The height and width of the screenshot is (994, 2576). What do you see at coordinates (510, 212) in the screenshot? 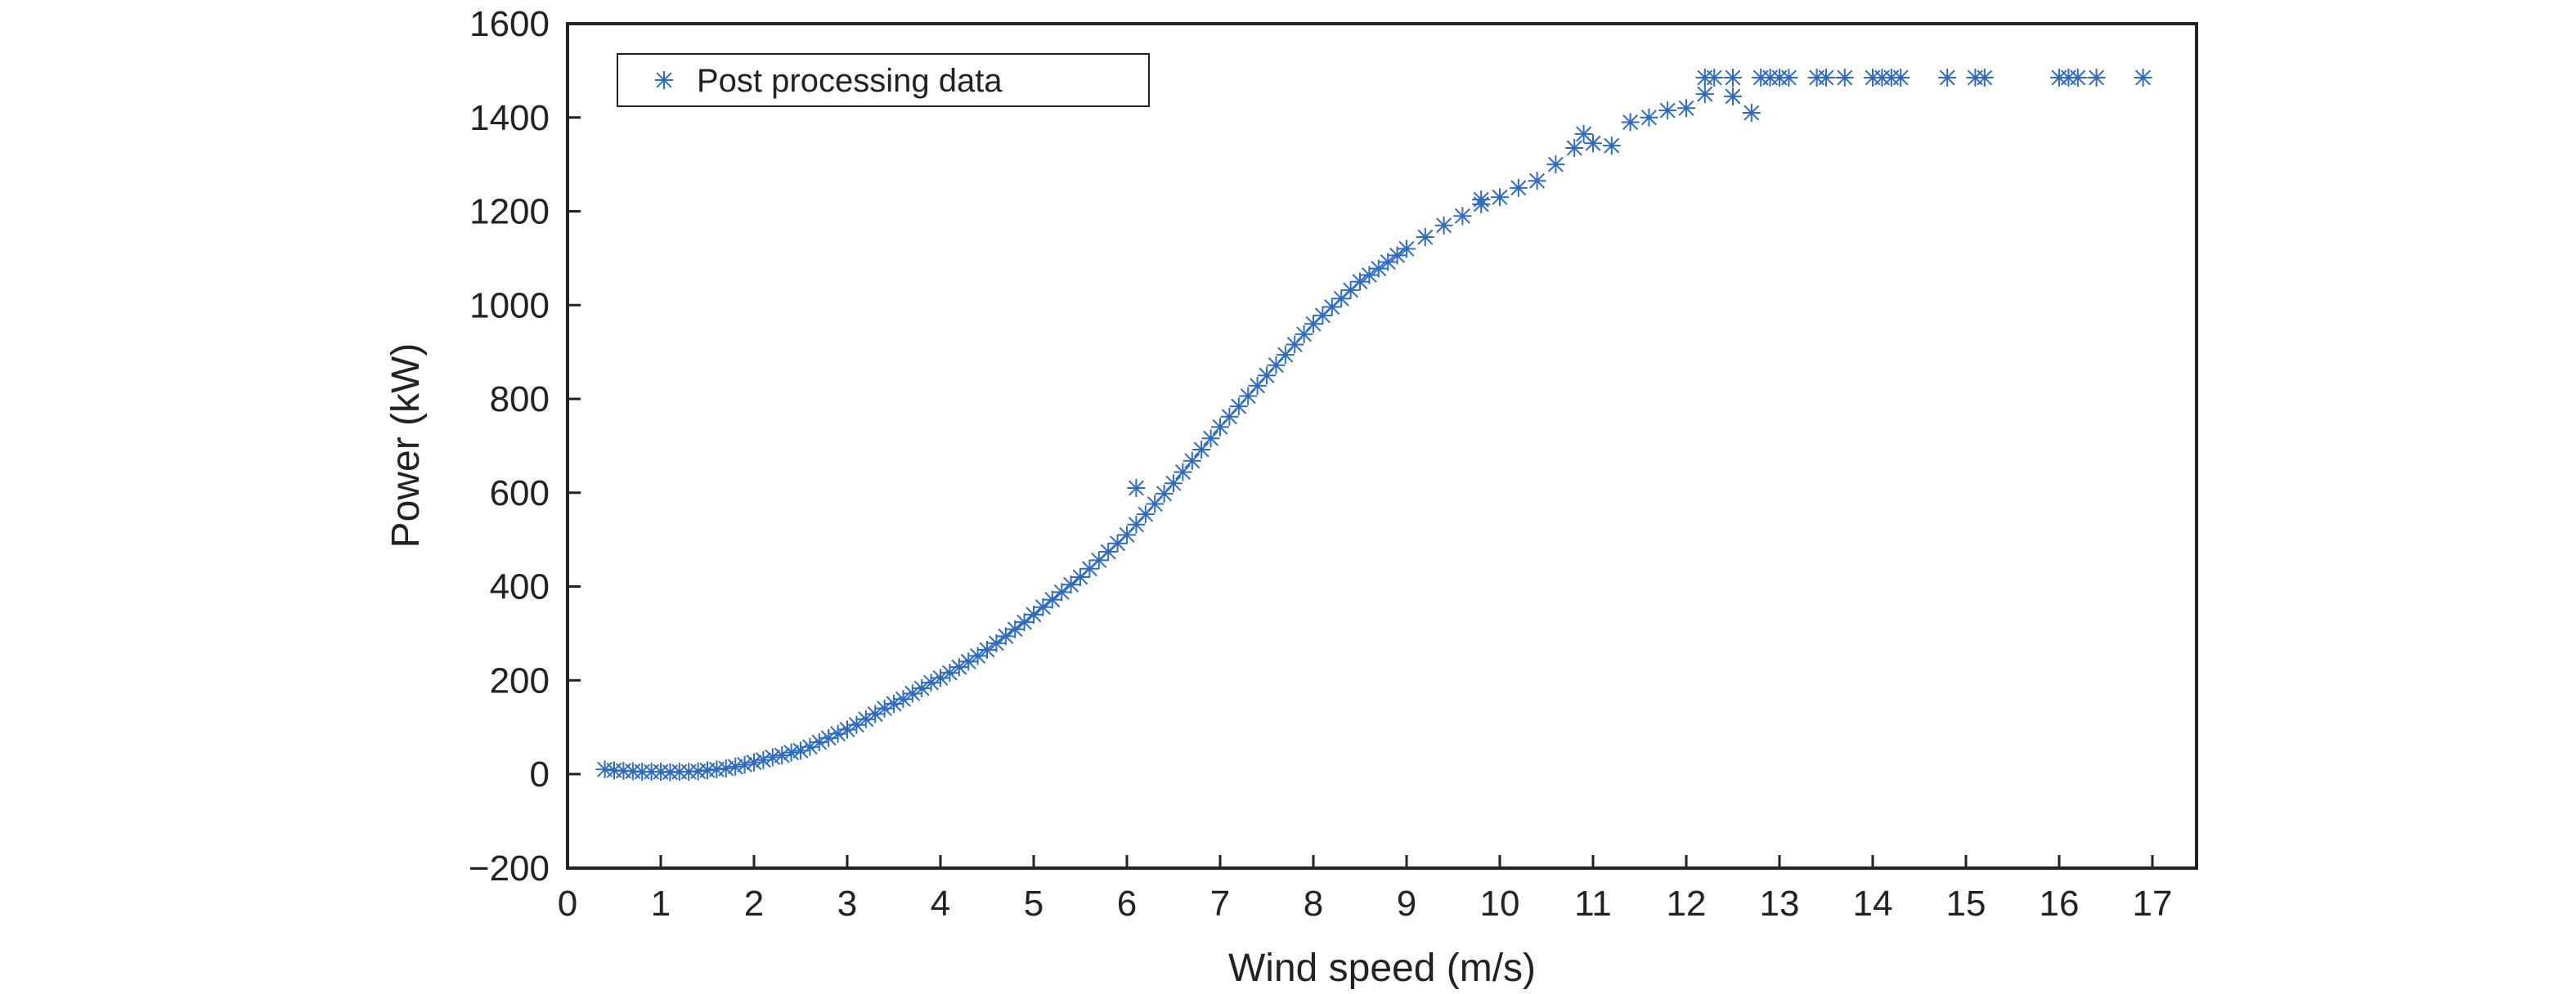
I see `y-tick-label: 1200` at bounding box center [510, 212].